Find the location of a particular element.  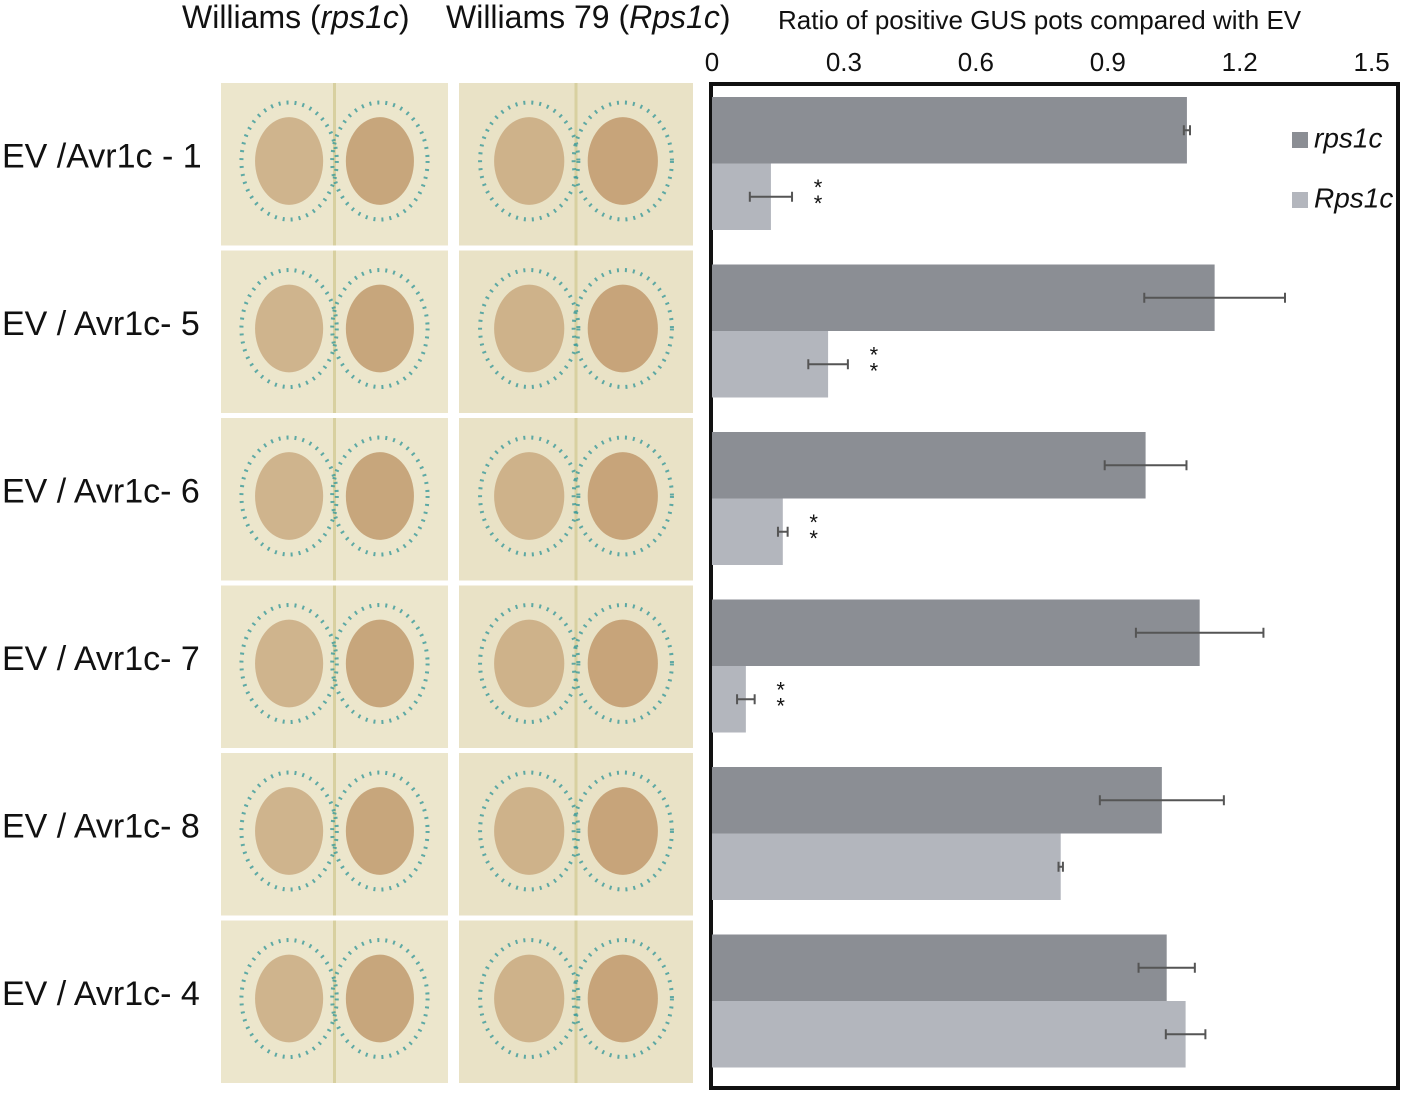

x-tick-label: 1.5 is located at coordinates (1372, 62).